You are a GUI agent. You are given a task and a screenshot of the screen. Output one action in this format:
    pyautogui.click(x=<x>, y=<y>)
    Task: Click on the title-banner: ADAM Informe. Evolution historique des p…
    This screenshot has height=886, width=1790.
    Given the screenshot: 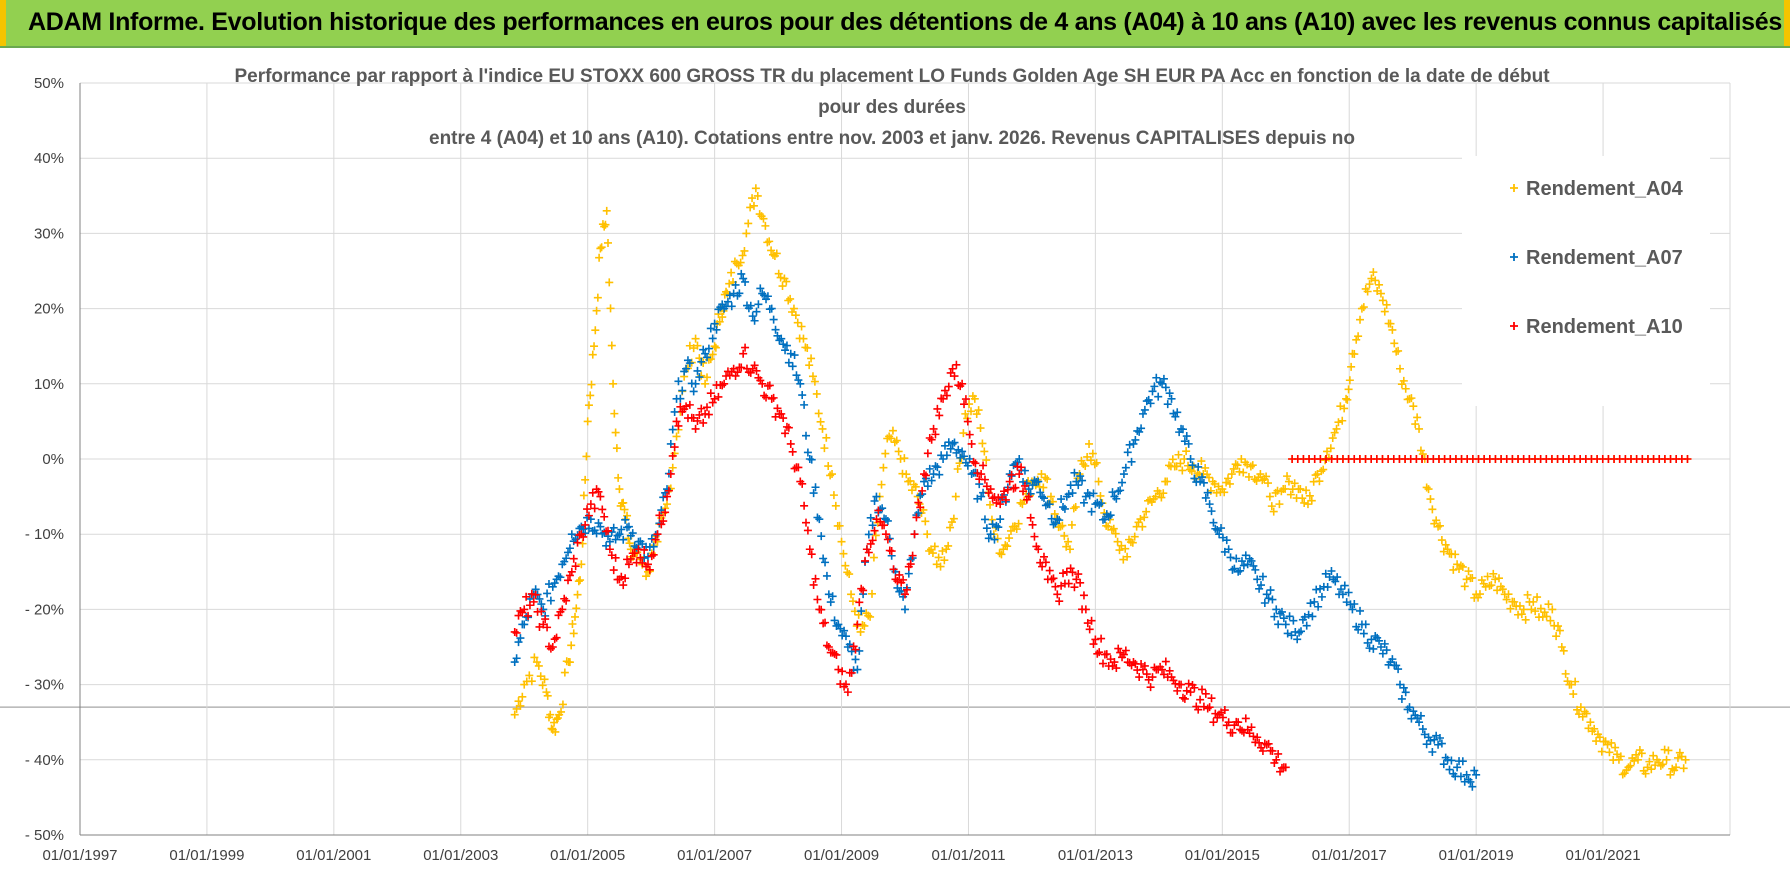 What is the action you would take?
    pyautogui.click(x=895, y=24)
    